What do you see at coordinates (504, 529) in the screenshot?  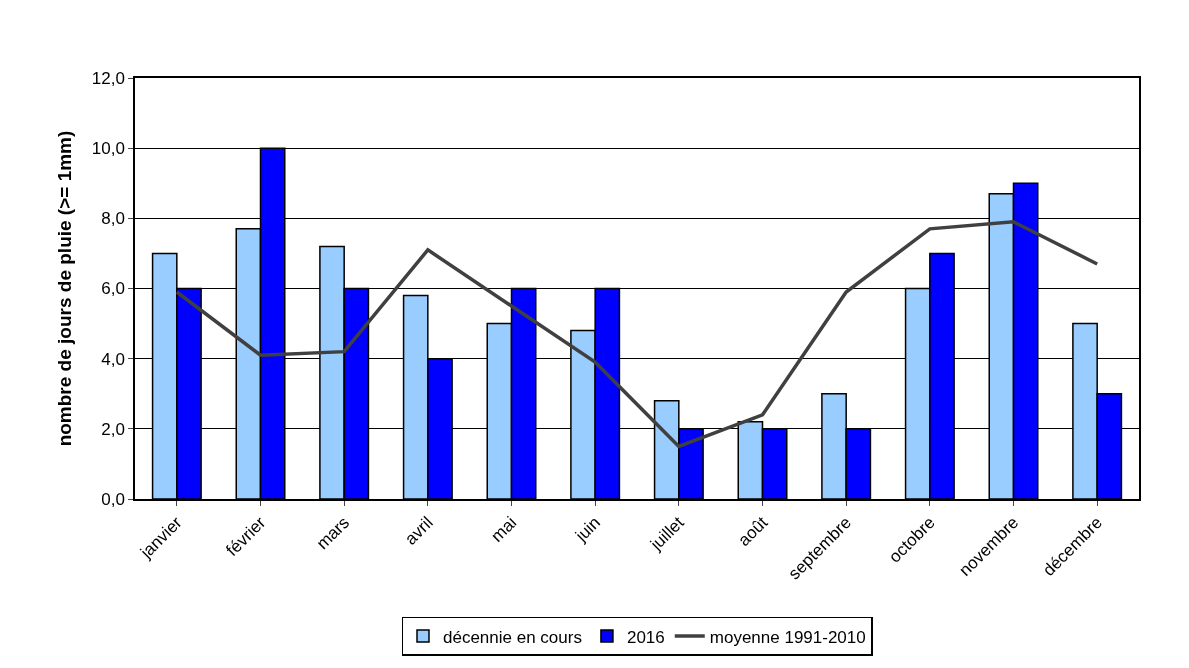 I see `x-tick-label: mai` at bounding box center [504, 529].